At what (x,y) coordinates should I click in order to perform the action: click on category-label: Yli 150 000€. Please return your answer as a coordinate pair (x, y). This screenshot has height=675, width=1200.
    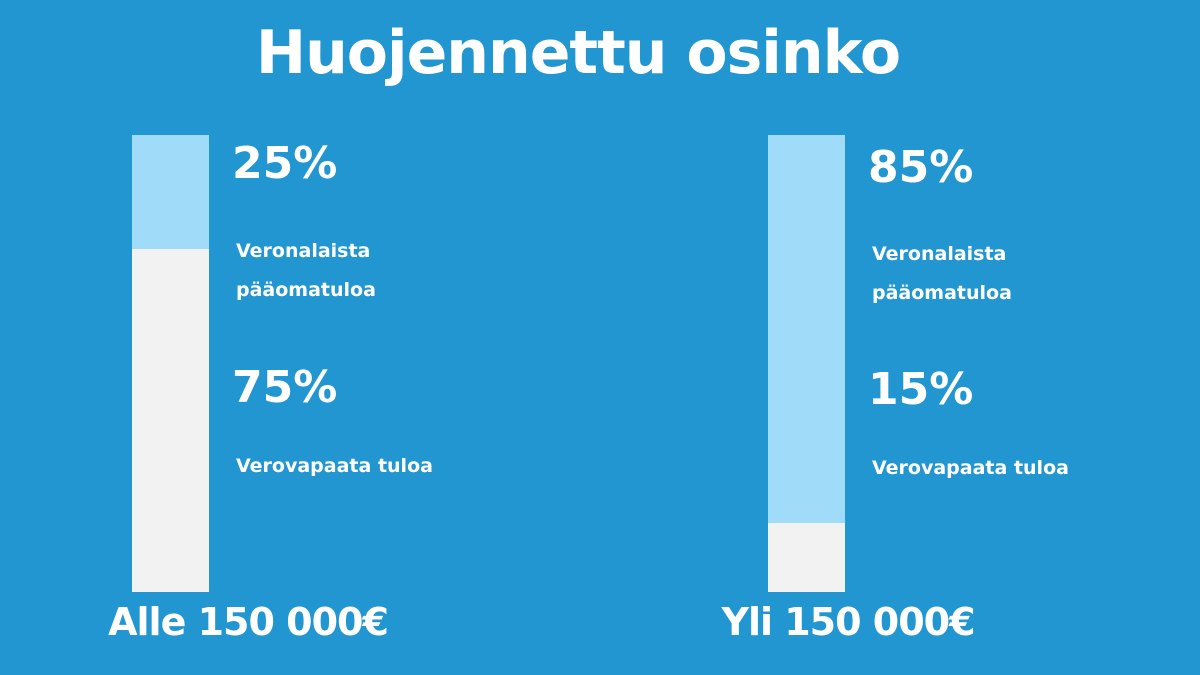
    Looking at the image, I should click on (848, 622).